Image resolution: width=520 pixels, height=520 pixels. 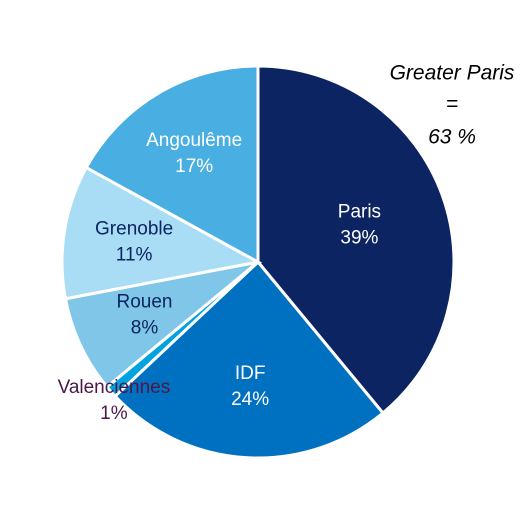 I want to click on slice-label: Rouen, so click(x=144, y=301).